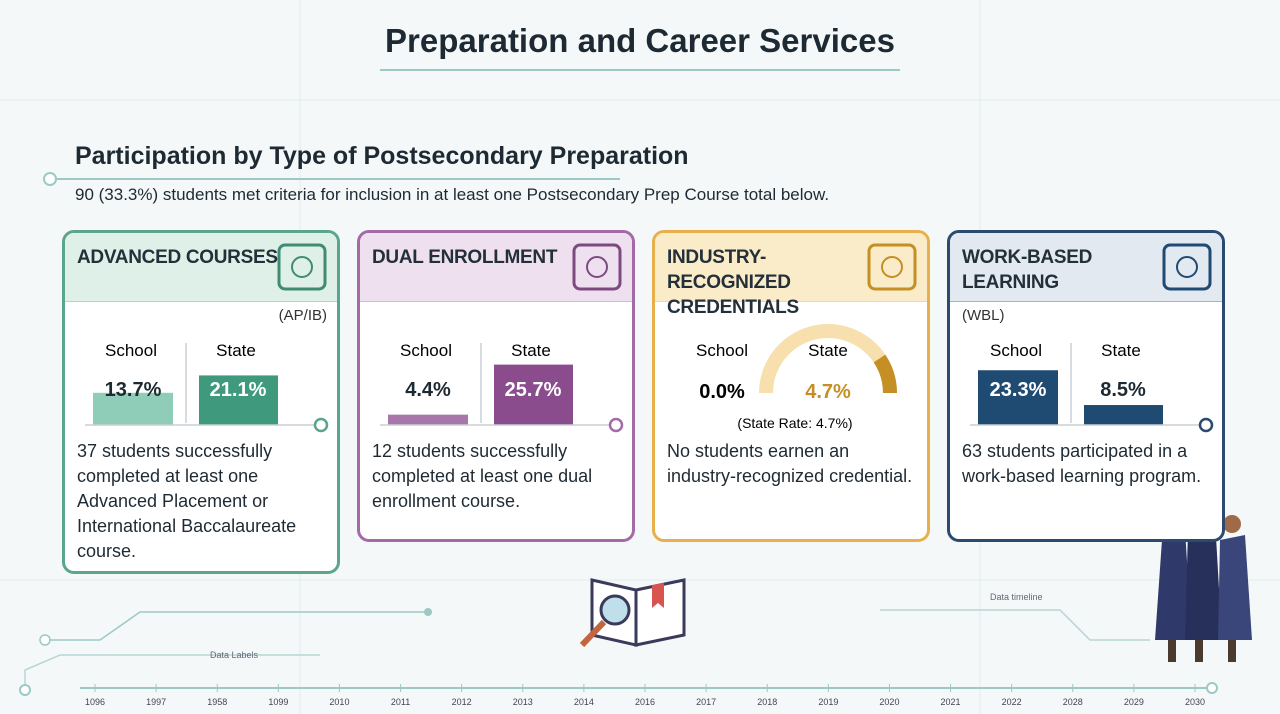 The height and width of the screenshot is (714, 1280). I want to click on timeline-year: 2016, so click(645, 702).